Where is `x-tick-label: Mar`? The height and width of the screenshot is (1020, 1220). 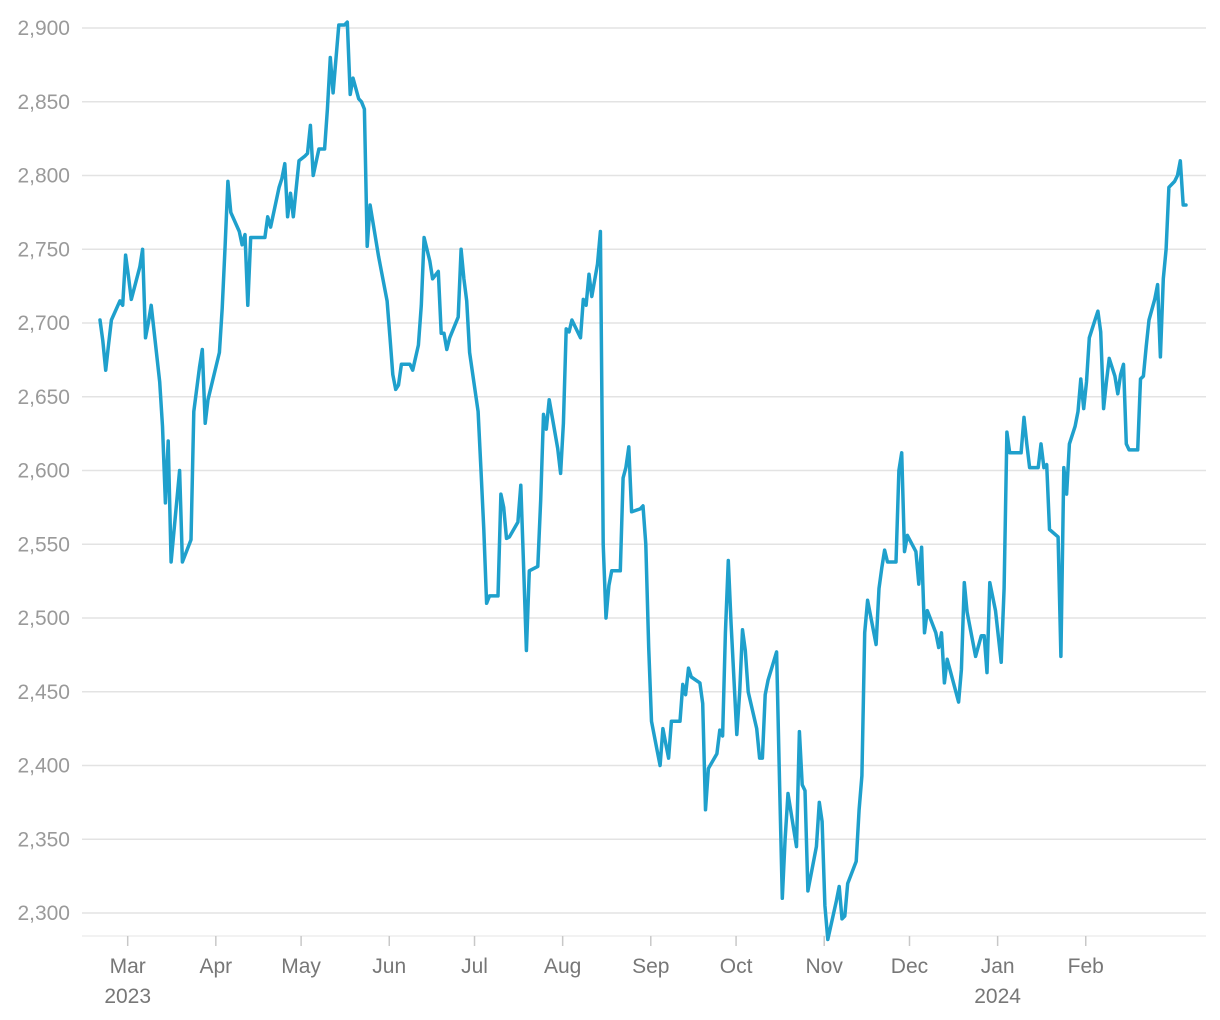
x-tick-label: Mar is located at coordinates (128, 966).